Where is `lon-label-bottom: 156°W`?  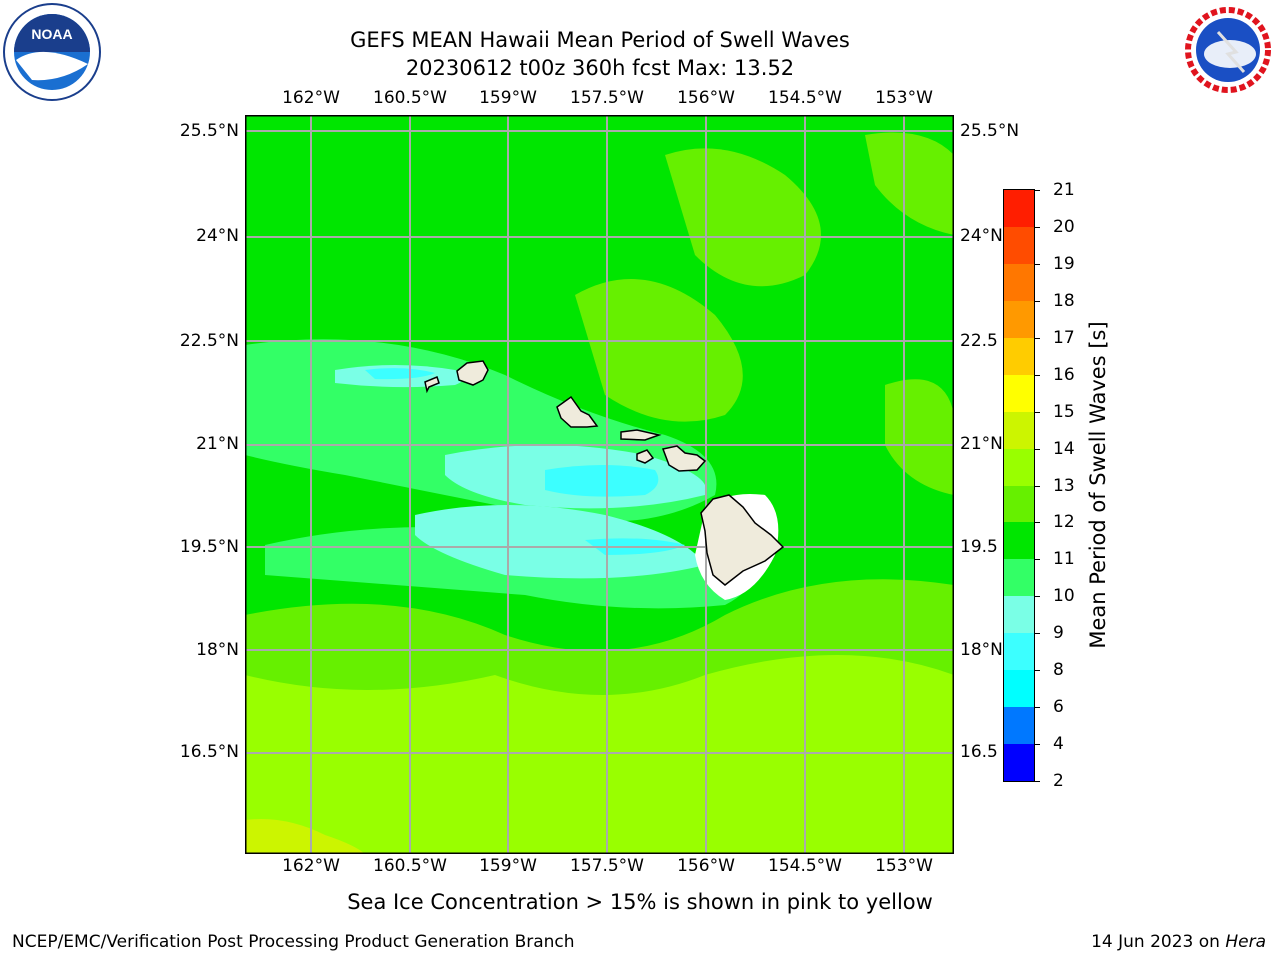
lon-label-bottom: 156°W is located at coordinates (706, 866).